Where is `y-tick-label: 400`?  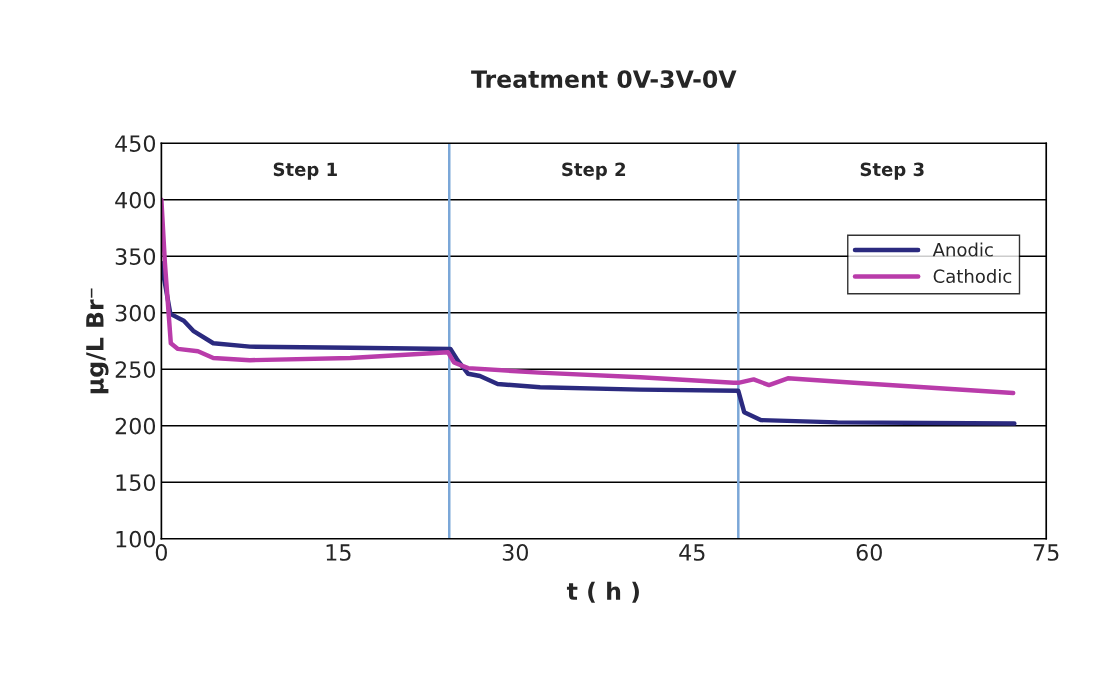 y-tick-label: 400 is located at coordinates (135, 200).